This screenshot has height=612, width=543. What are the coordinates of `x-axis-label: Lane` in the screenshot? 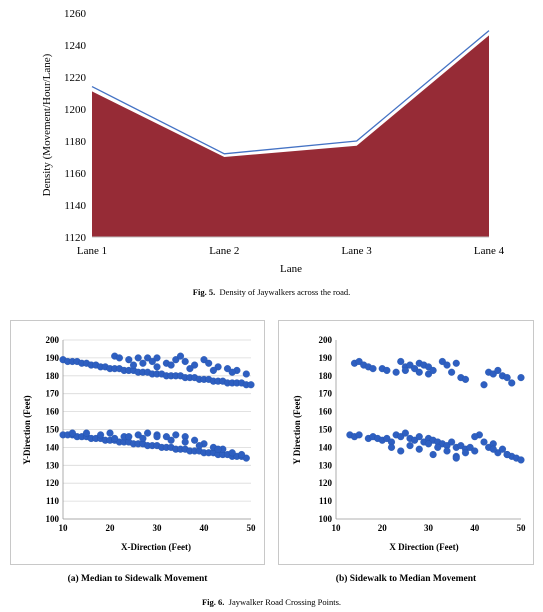 It's located at (291, 269).